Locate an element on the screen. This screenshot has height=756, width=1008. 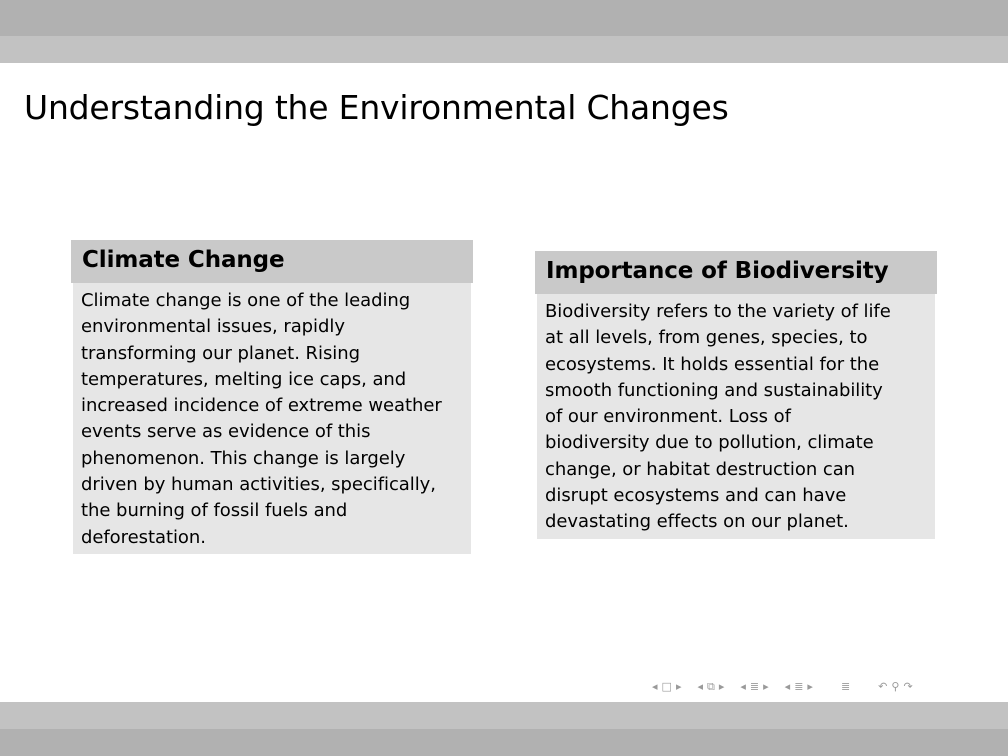
back-icon: ↶ is located at coordinates (883, 686).